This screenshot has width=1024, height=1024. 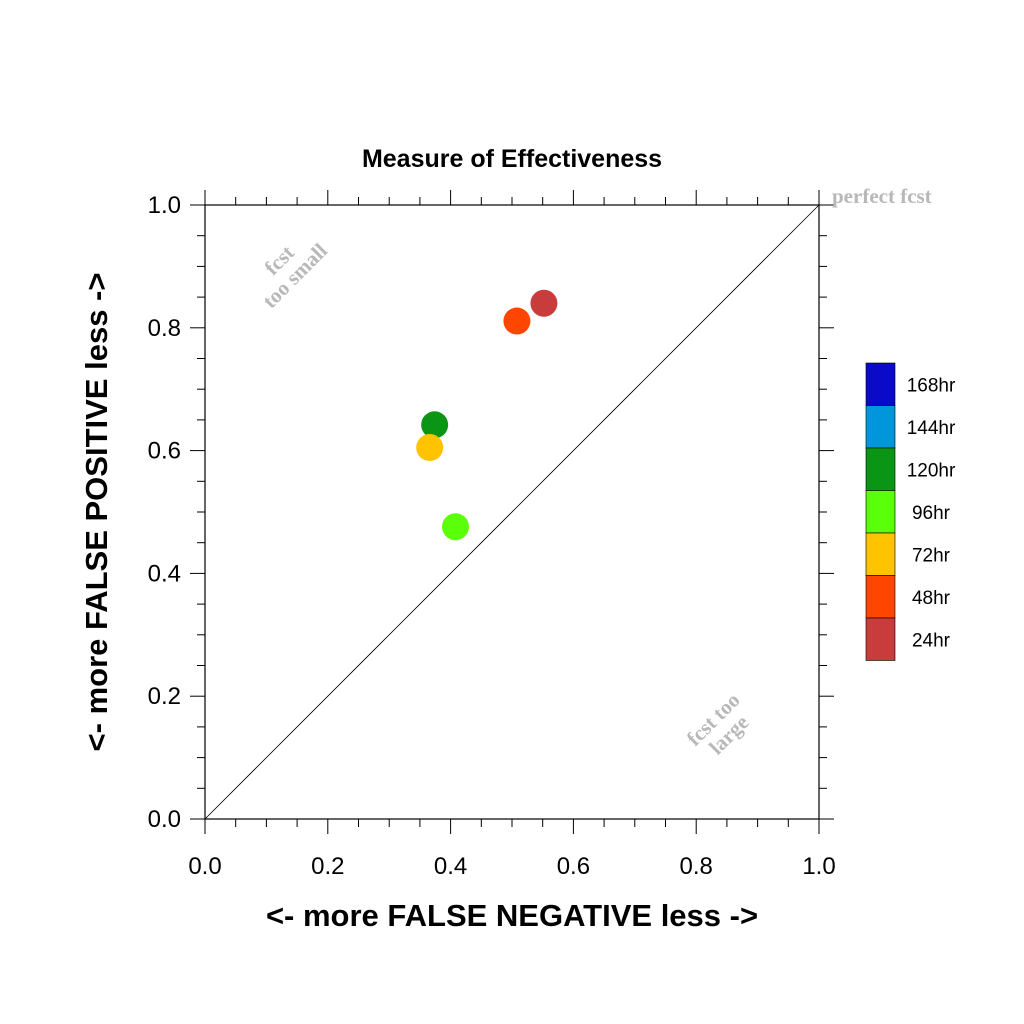 I want to click on y-tick-label: 0.8, so click(x=164, y=328).